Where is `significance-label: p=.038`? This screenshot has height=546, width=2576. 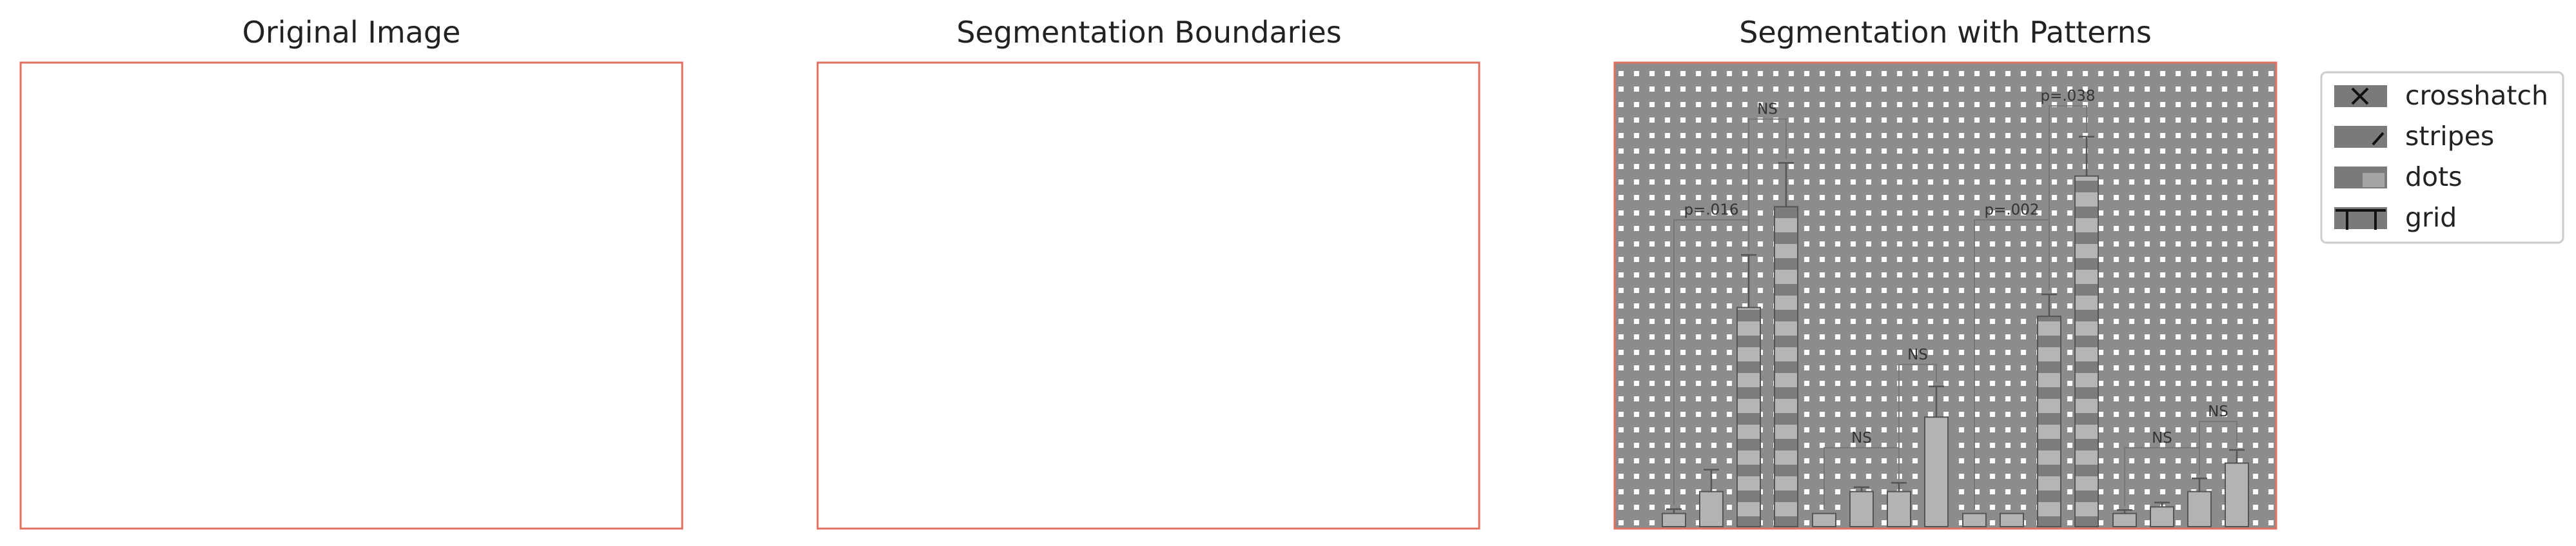
significance-label: p=.038 is located at coordinates (2067, 96).